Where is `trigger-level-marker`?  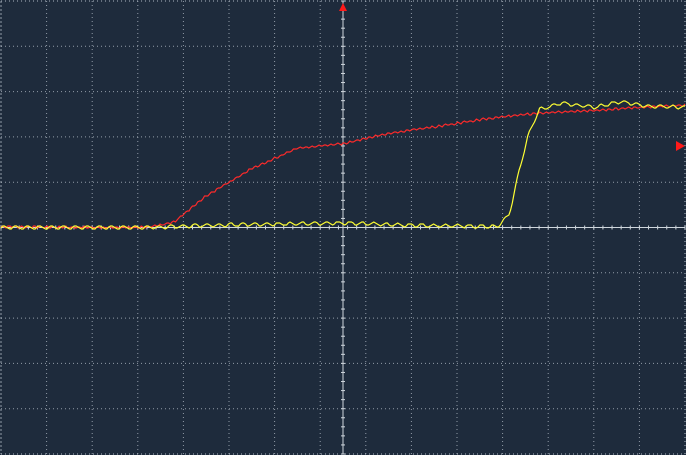
trigger-level-marker is located at coordinates (680, 145).